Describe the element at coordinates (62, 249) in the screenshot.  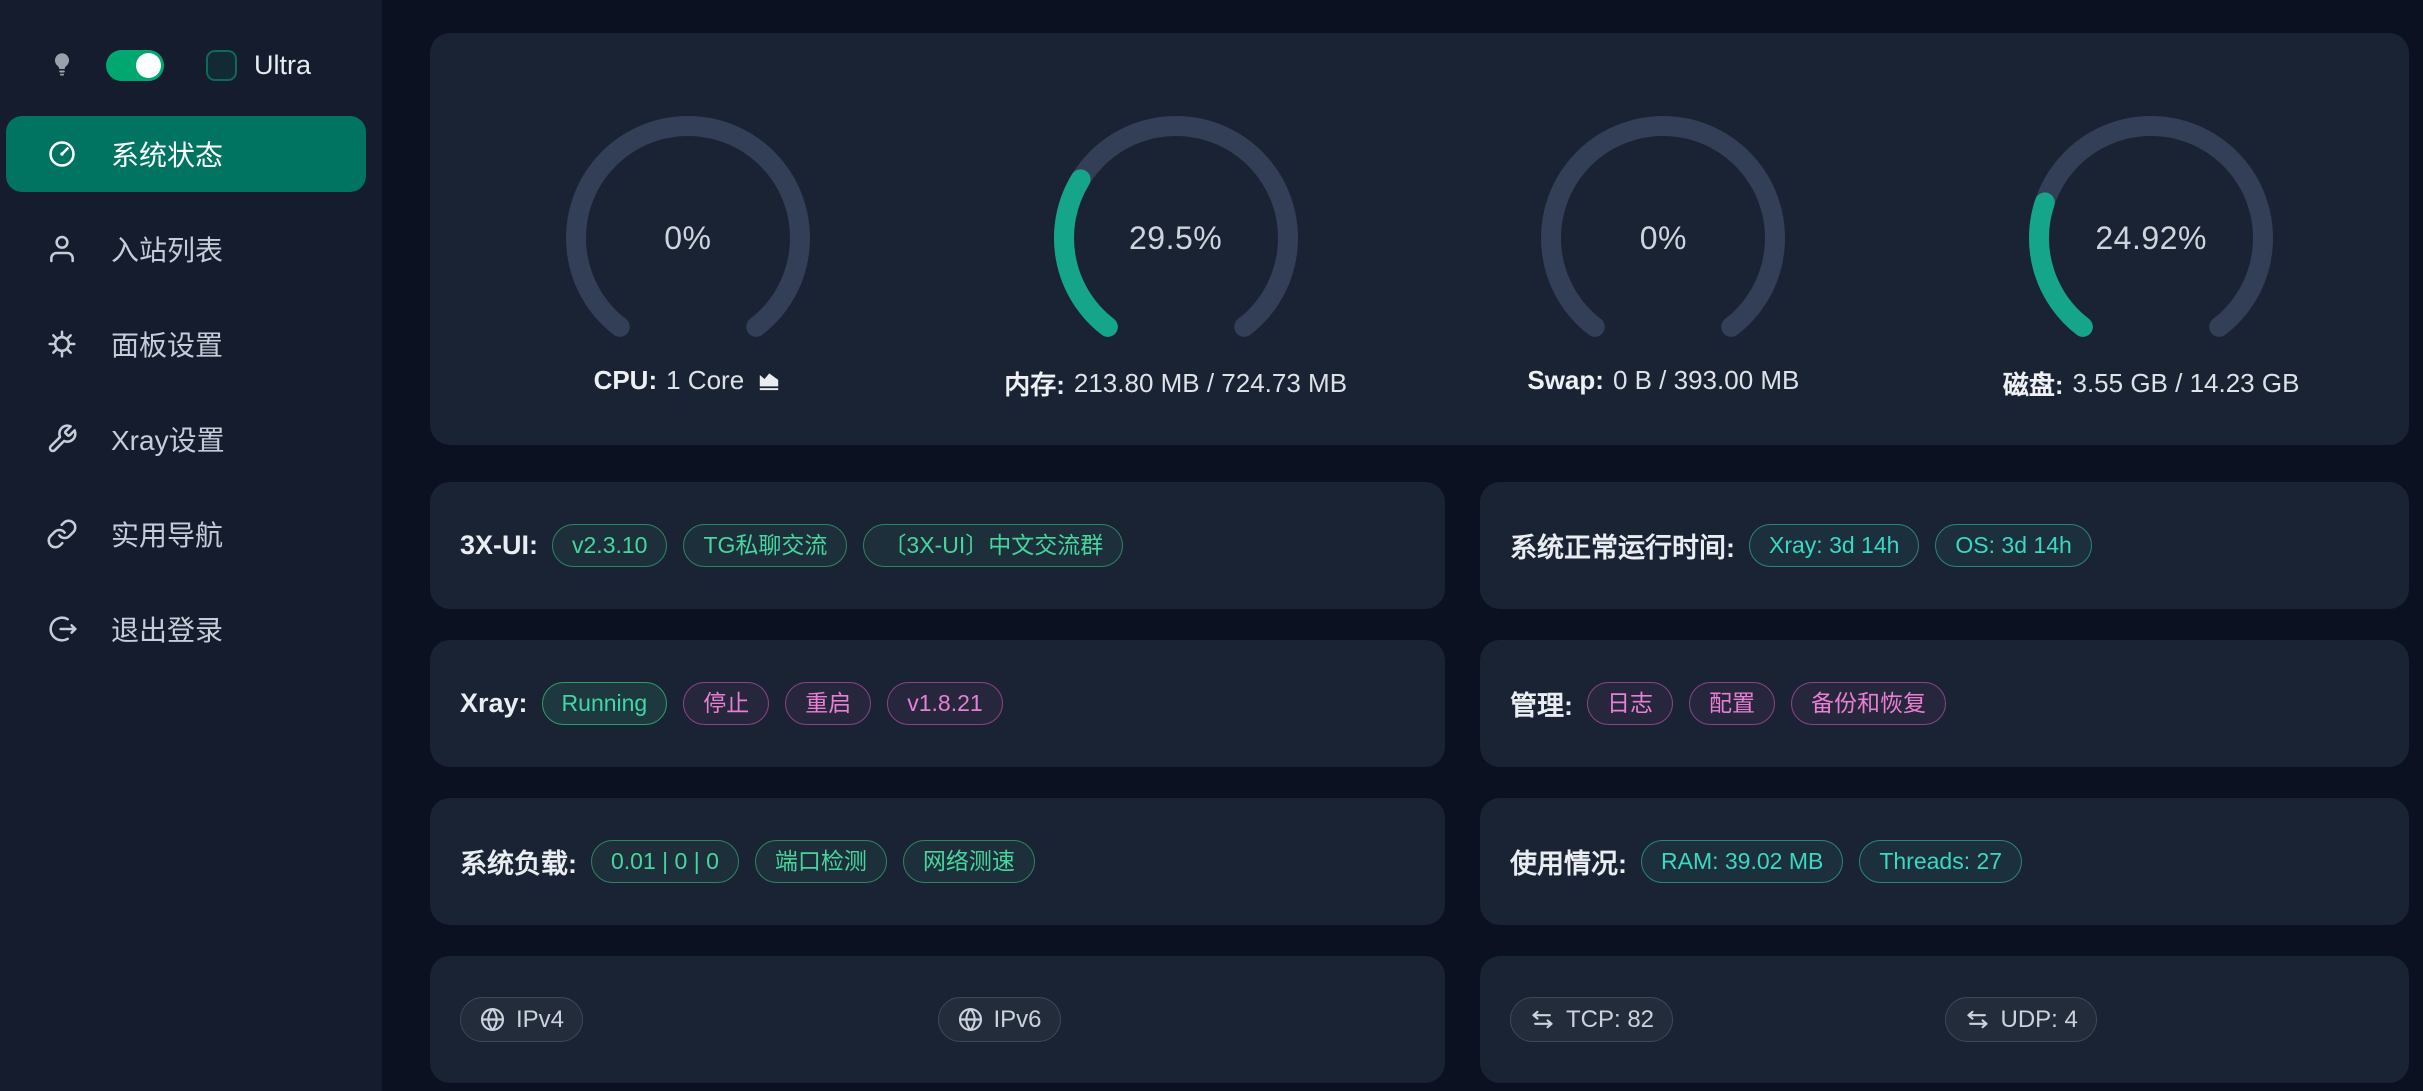
I see `user-icon` at that location.